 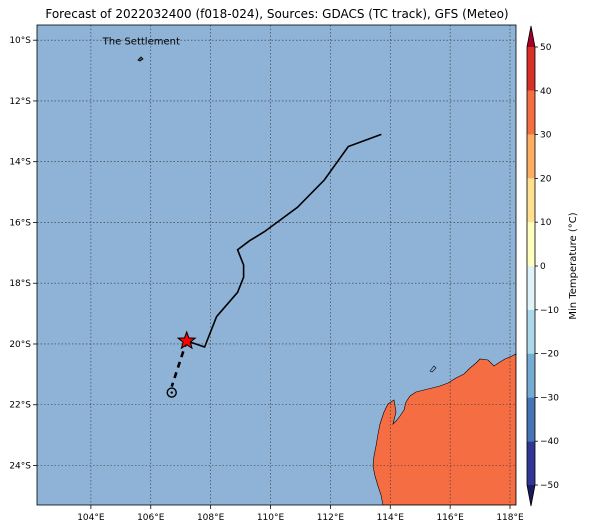 What do you see at coordinates (573, 265) in the screenshot?
I see `colorbar-label: Min Temperature (°C)` at bounding box center [573, 265].